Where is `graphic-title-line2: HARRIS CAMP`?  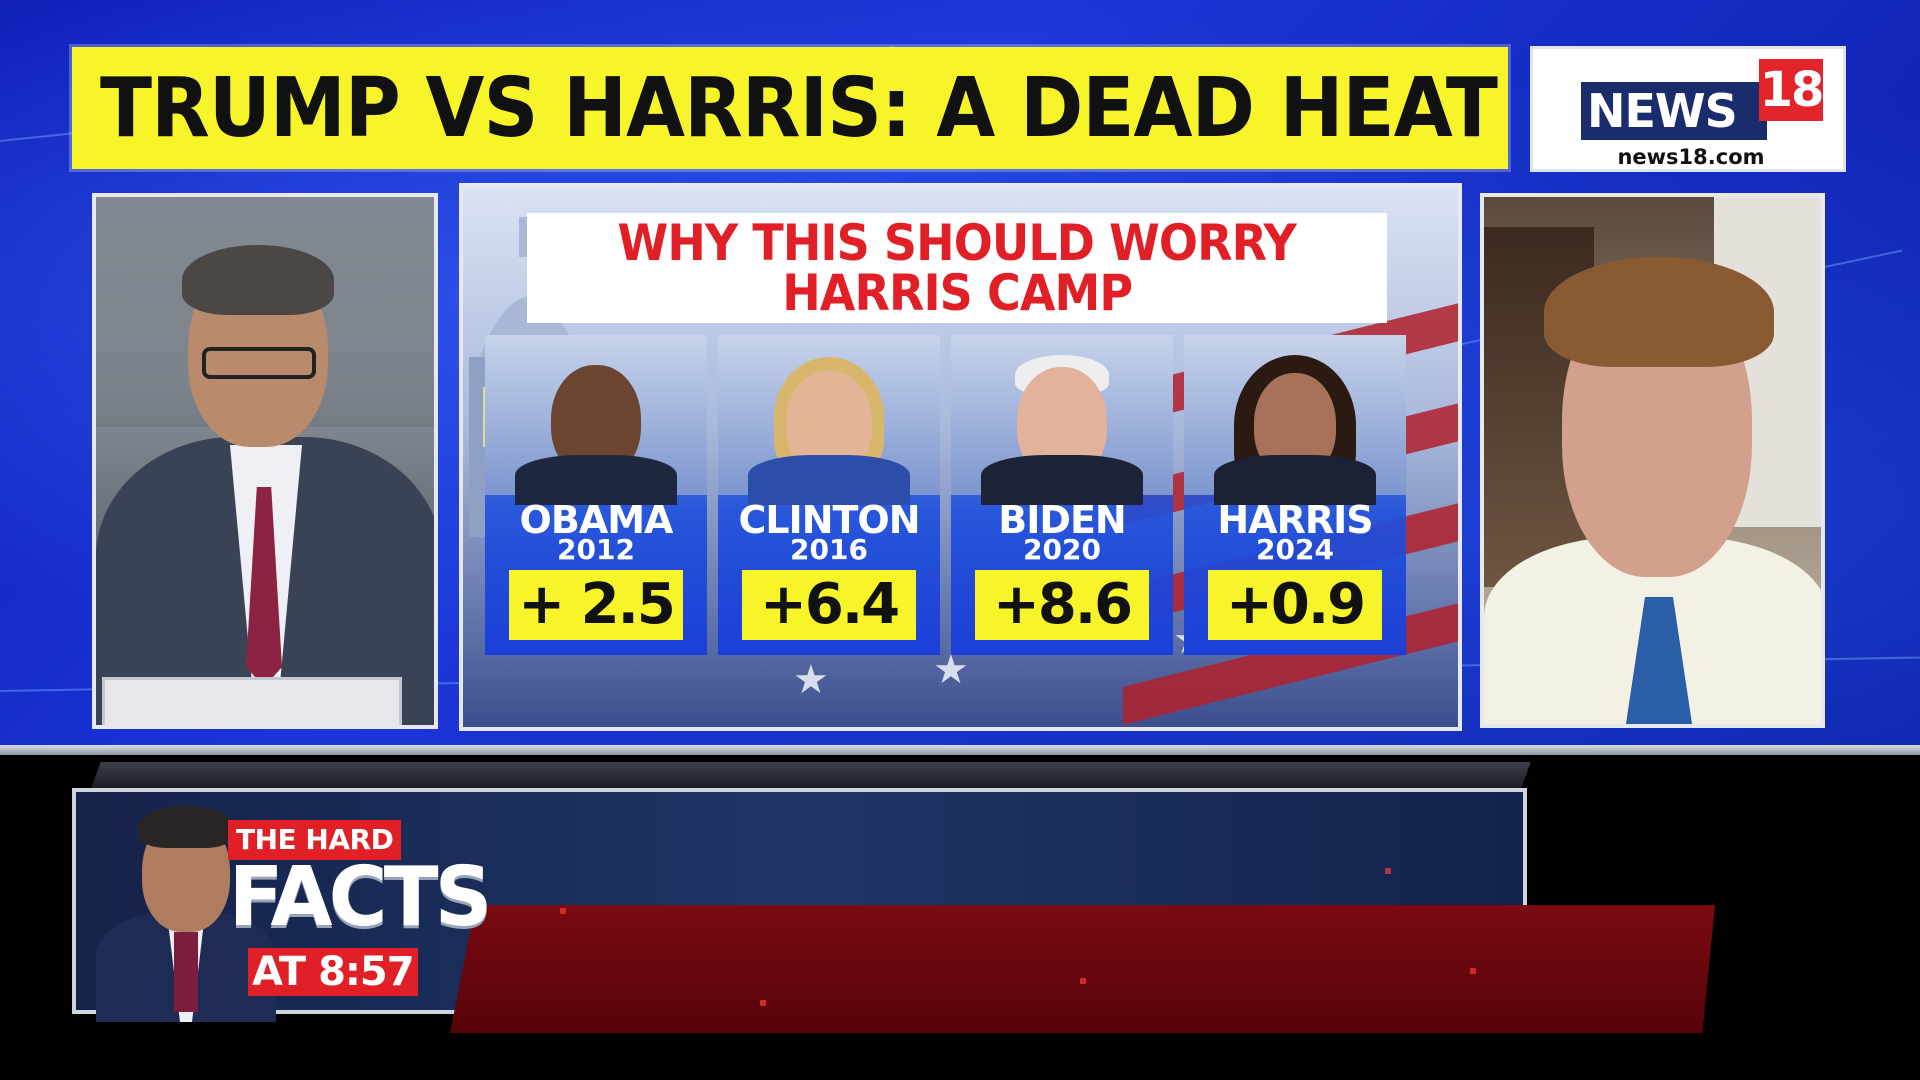
graphic-title-line2: HARRIS CAMP is located at coordinates (957, 293).